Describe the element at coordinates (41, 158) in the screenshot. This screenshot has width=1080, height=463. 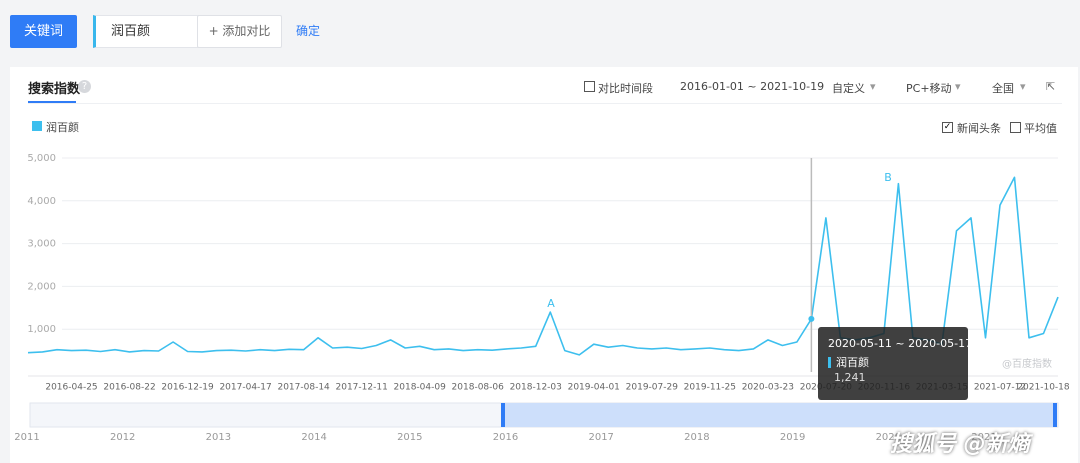
I see `y-tick-label: 5,000` at that location.